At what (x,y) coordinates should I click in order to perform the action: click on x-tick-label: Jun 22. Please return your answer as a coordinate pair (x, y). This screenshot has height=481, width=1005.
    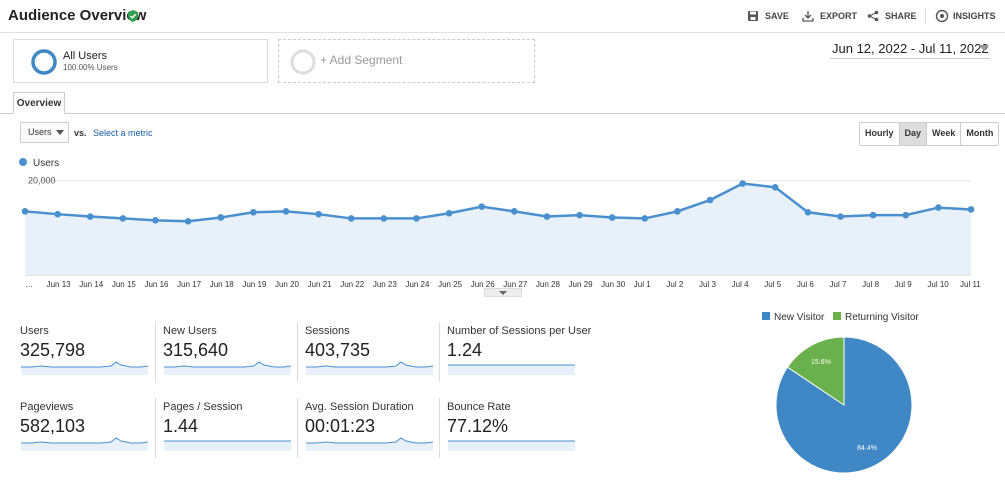
    Looking at the image, I should click on (352, 284).